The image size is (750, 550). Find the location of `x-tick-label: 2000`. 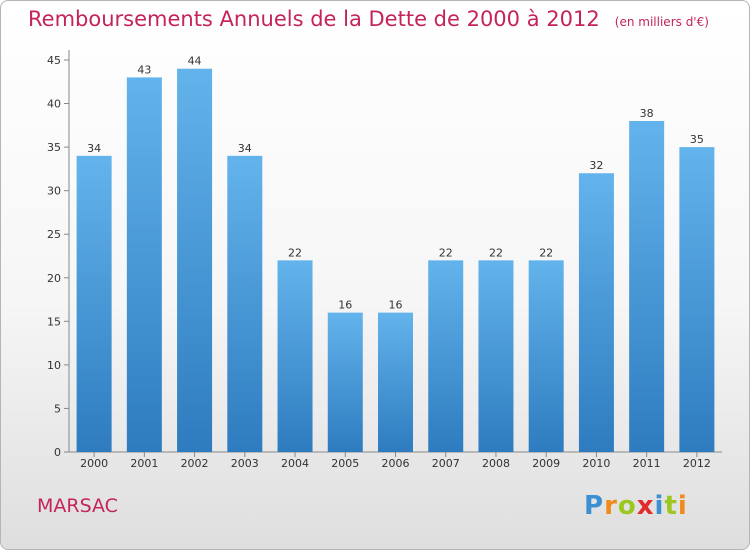

x-tick-label: 2000 is located at coordinates (94, 463).